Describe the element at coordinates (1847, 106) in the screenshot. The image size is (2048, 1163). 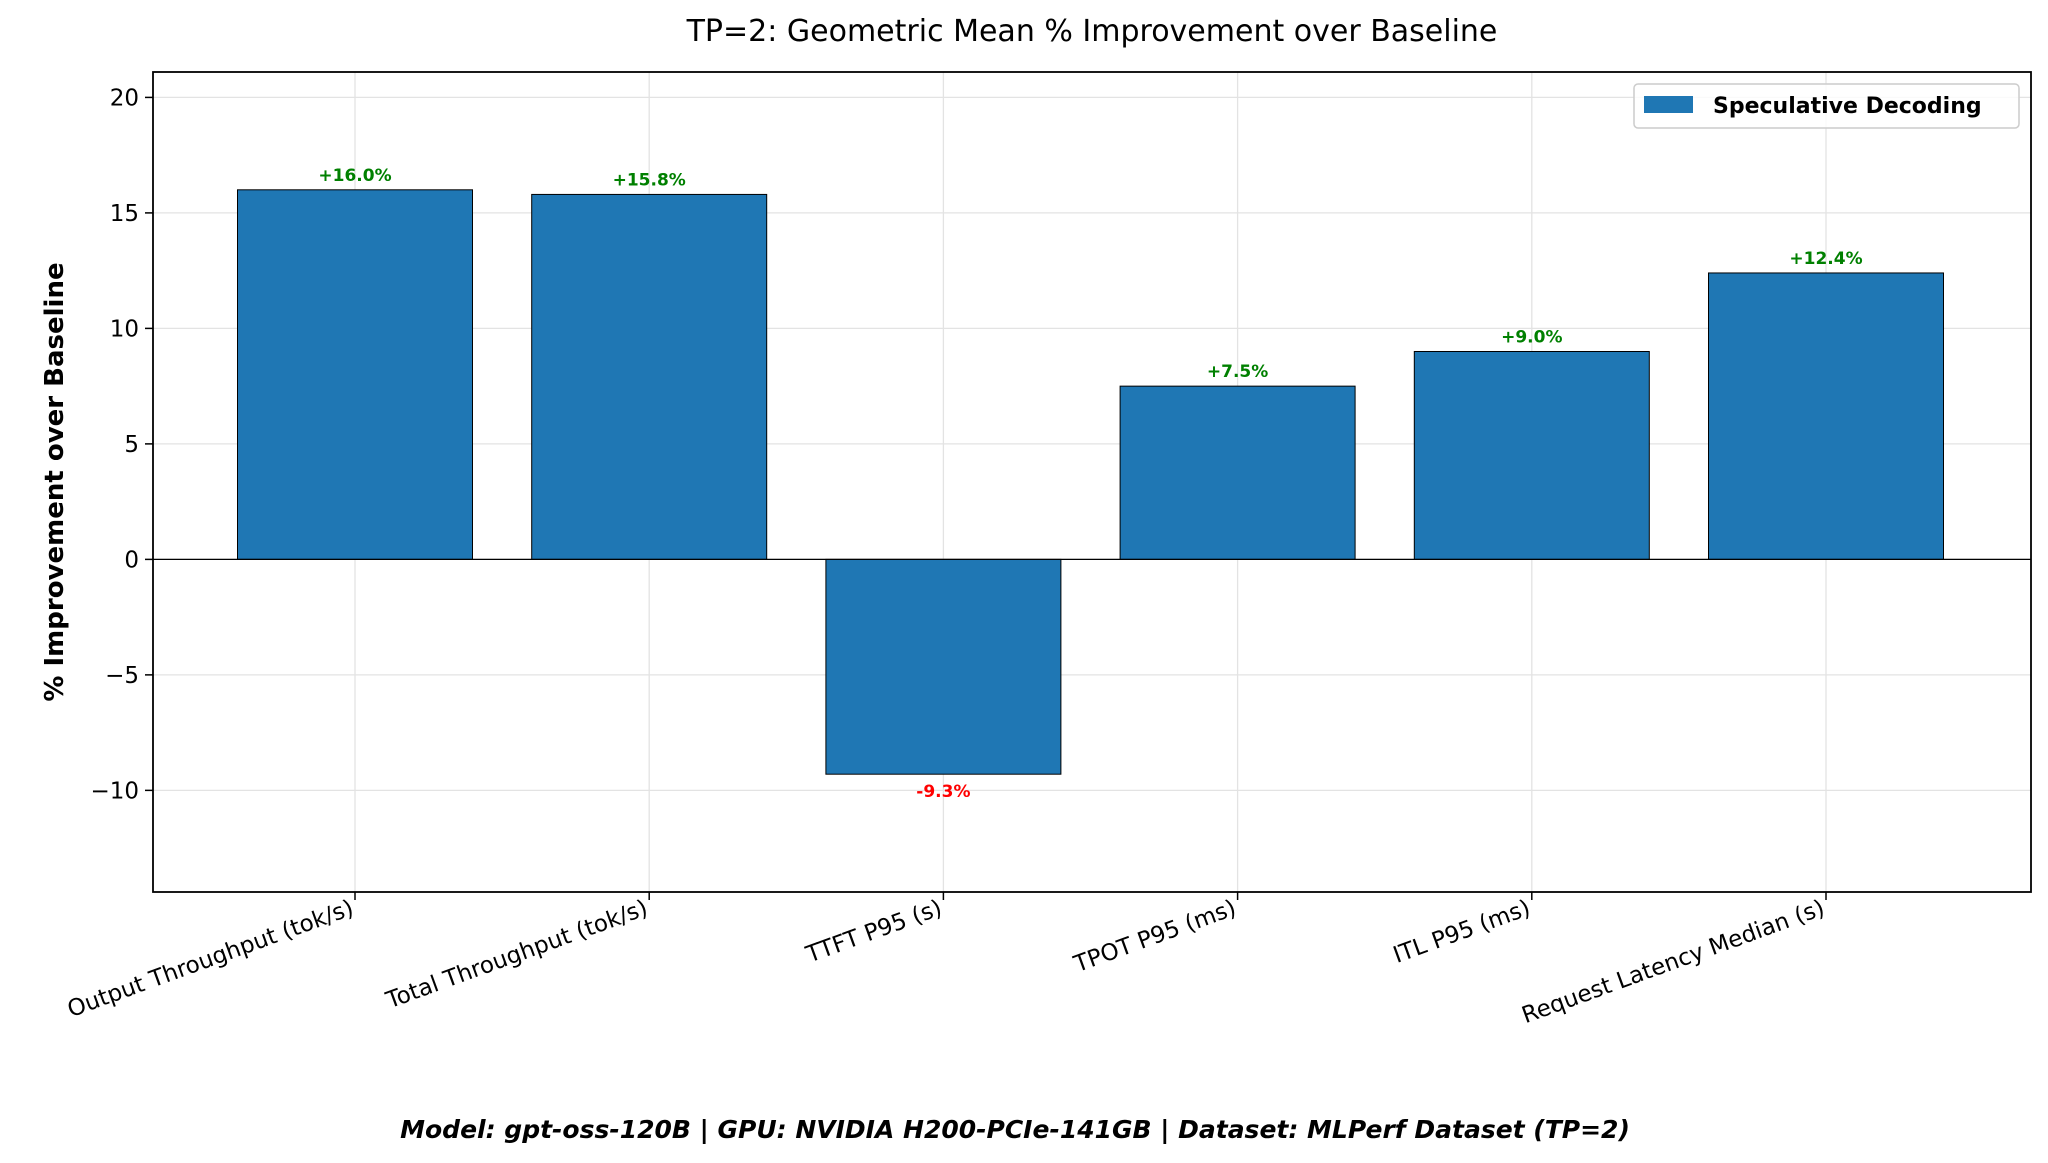
I see `legend-label: Speculative Decoding` at that location.